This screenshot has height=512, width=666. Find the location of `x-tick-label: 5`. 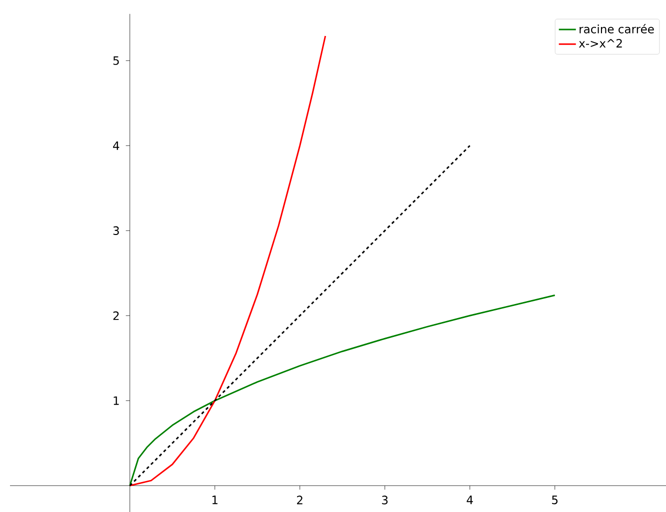

x-tick-label: 5 is located at coordinates (555, 500).